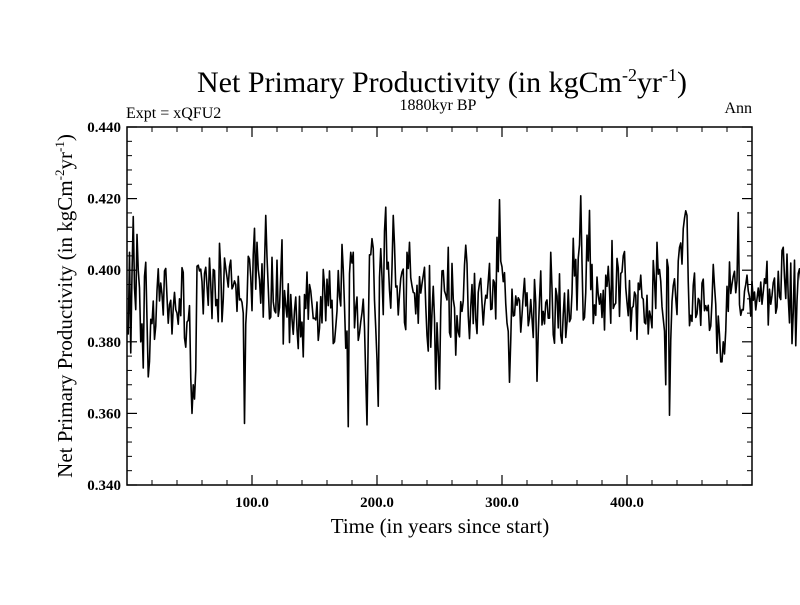 This screenshot has width=800, height=605. I want to click on x-tick-label: 300.0, so click(502, 503).